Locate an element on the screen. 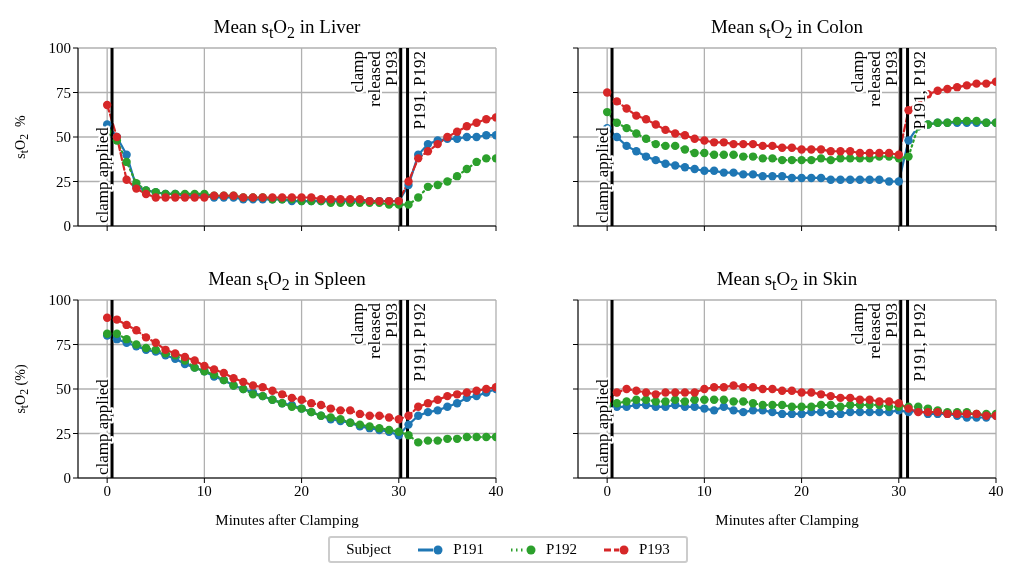 The image size is (1009, 570). chart-title: Mean s$_{t}$O$_{2}$ in Liver is located at coordinates (287, 29).